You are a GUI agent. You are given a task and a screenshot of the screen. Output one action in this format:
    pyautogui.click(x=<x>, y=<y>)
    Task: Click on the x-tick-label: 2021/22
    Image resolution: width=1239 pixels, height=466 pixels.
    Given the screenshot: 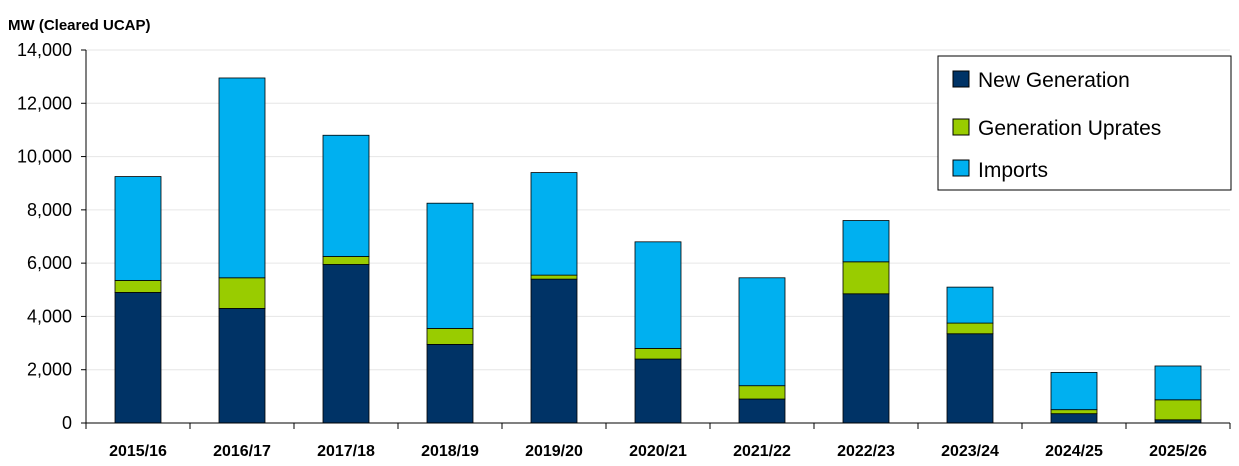 What is the action you would take?
    pyautogui.click(x=762, y=451)
    